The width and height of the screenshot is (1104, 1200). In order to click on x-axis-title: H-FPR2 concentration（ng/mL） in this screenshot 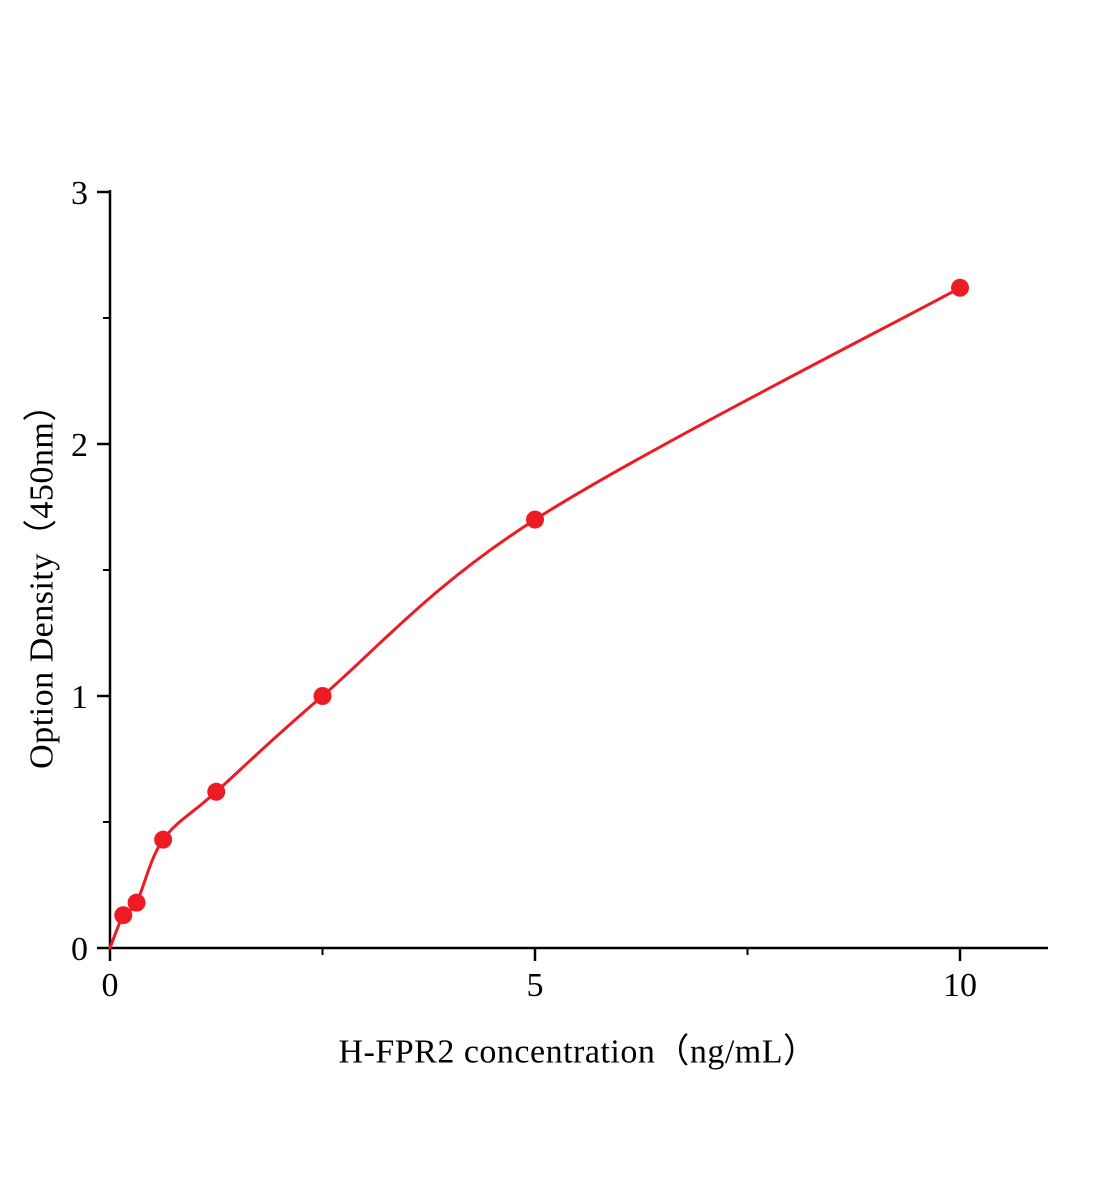, I will do `click(578, 1052)`.